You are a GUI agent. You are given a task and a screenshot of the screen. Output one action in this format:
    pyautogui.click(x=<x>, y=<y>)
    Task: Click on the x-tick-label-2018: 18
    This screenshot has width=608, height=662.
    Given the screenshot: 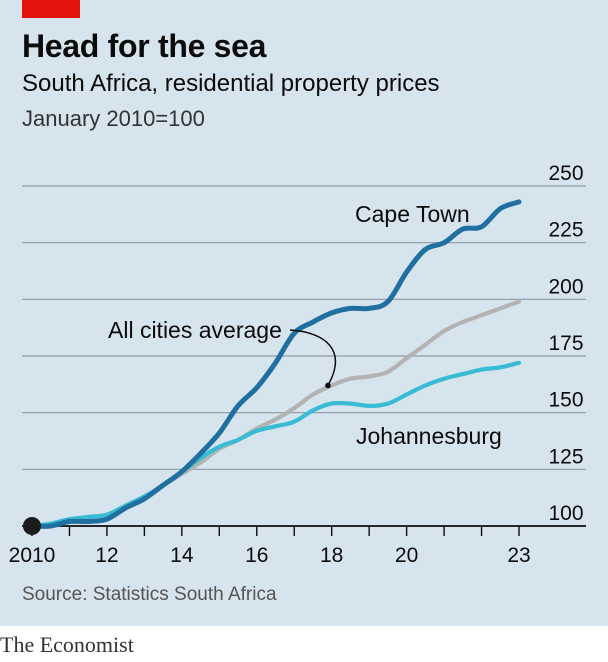 What is the action you would take?
    pyautogui.click(x=331, y=555)
    